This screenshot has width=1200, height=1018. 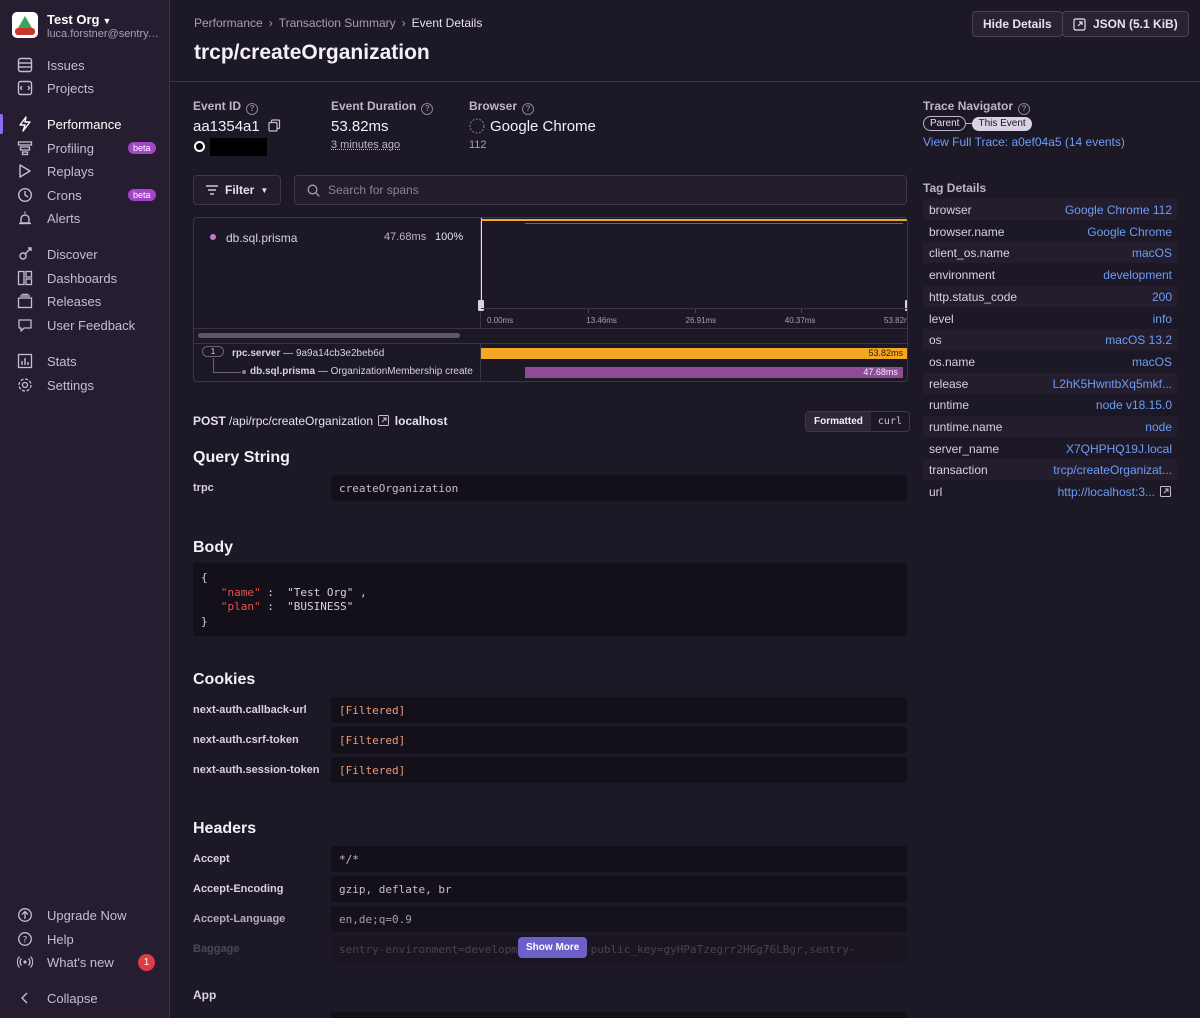 What do you see at coordinates (80, 962) in the screenshot?
I see `sidebar-item-label: What's new` at bounding box center [80, 962].